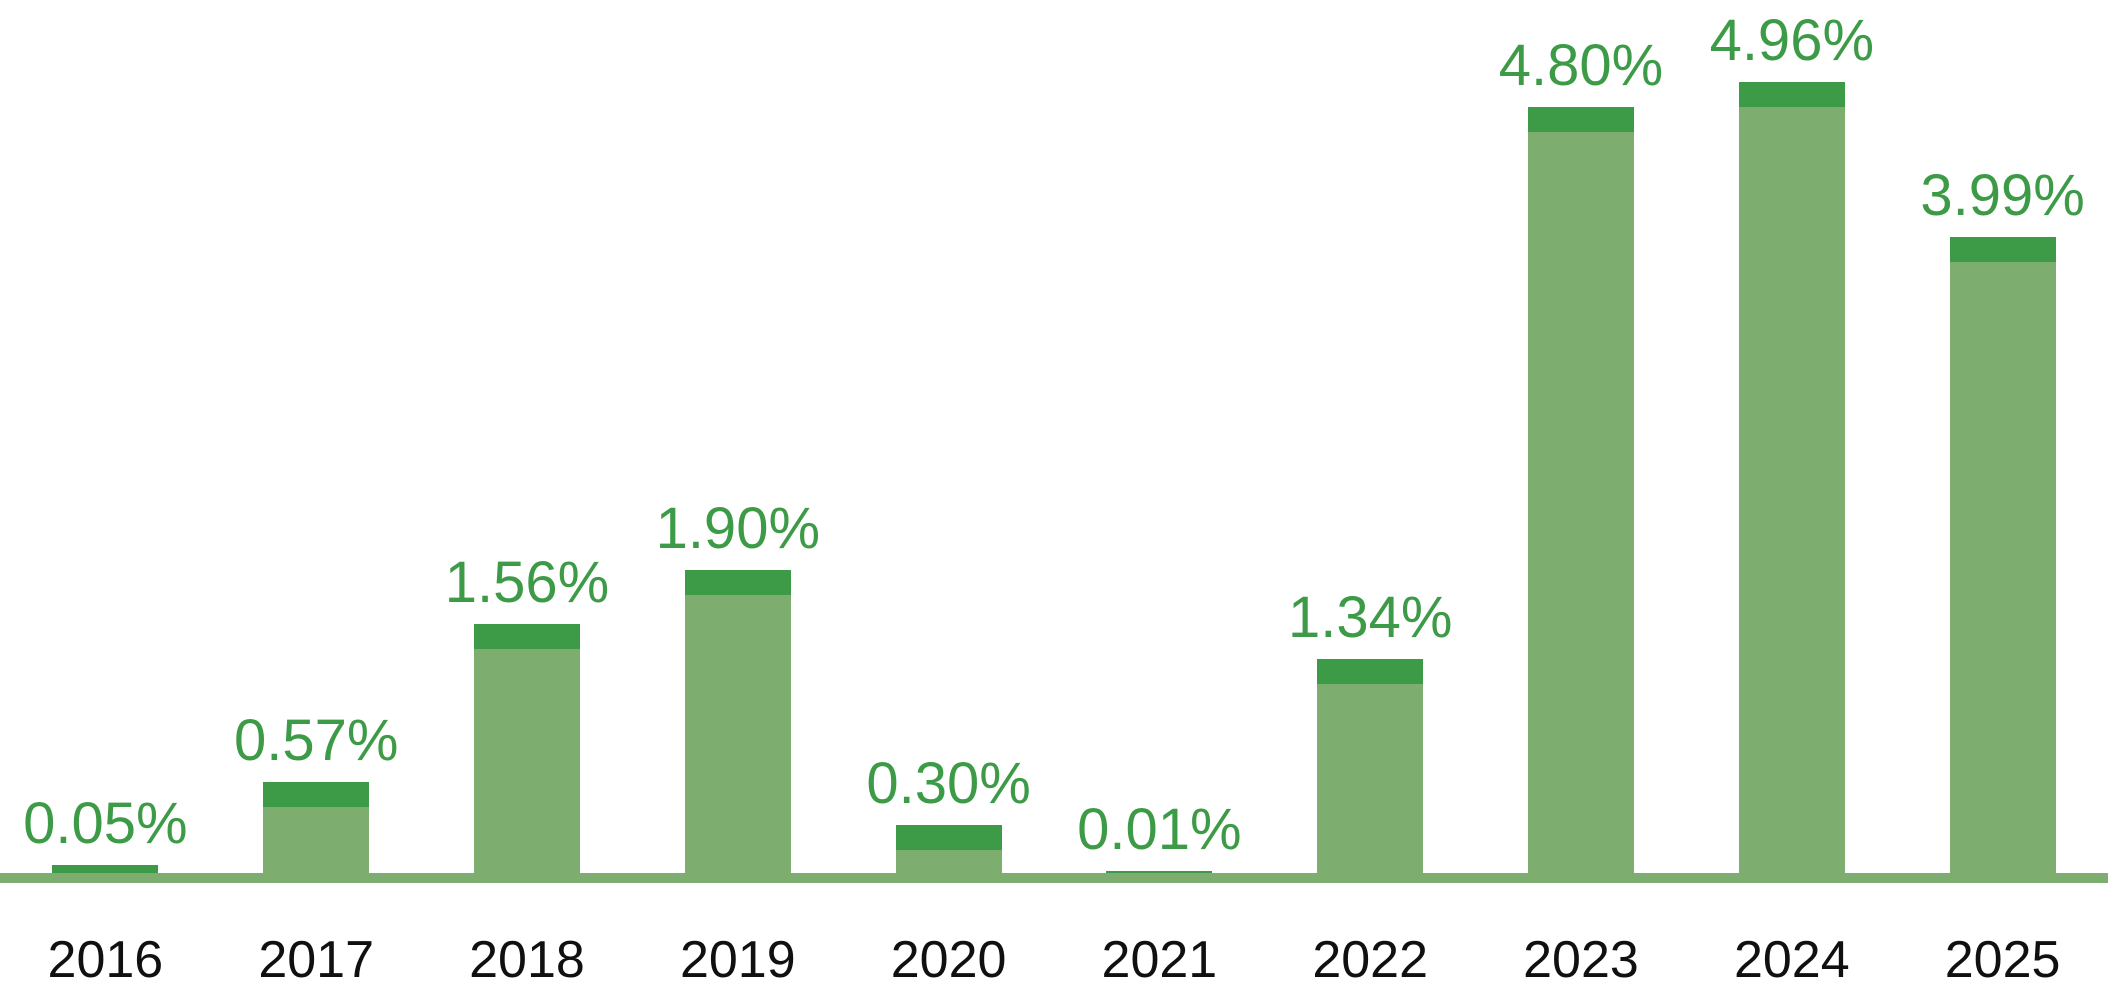  What do you see at coordinates (1792, 40) in the screenshot?
I see `value-label-2024: 4.96%` at bounding box center [1792, 40].